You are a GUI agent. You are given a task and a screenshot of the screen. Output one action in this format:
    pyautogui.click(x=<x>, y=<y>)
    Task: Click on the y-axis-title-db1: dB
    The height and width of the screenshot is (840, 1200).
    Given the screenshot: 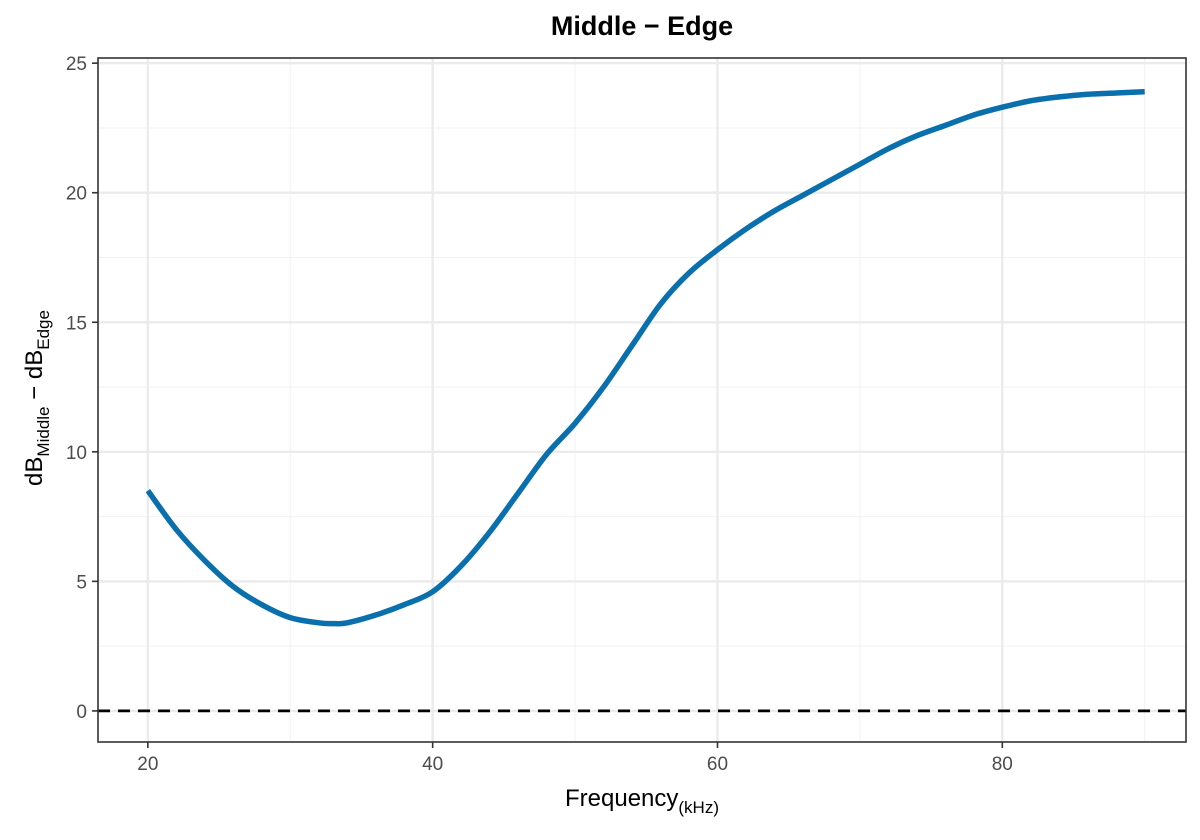 What is the action you would take?
    pyautogui.click(x=34, y=471)
    